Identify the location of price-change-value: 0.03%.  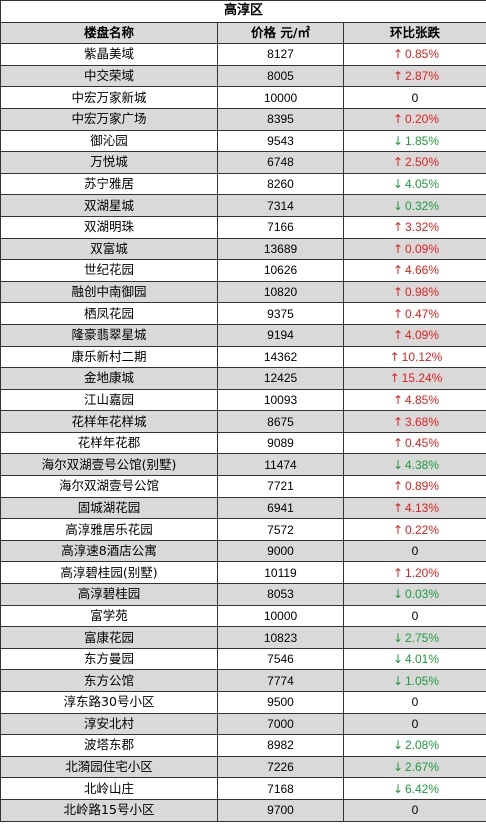
(422, 594).